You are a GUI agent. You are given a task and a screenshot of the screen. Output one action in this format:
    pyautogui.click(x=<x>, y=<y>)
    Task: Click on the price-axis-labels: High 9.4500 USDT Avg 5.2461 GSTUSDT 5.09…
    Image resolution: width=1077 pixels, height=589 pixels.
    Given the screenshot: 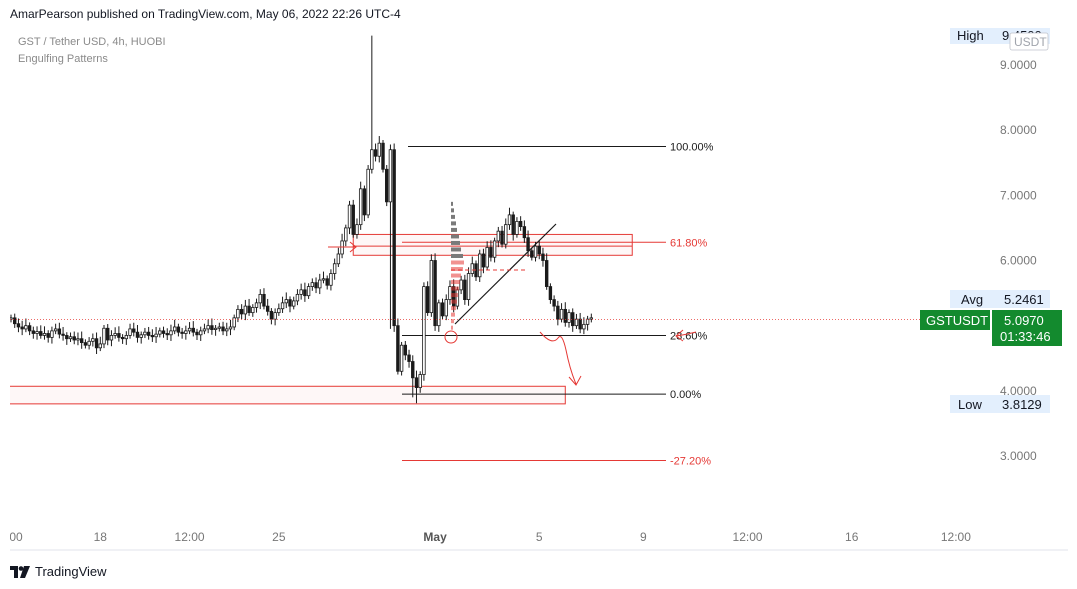 What is the action you would take?
    pyautogui.click(x=991, y=220)
    